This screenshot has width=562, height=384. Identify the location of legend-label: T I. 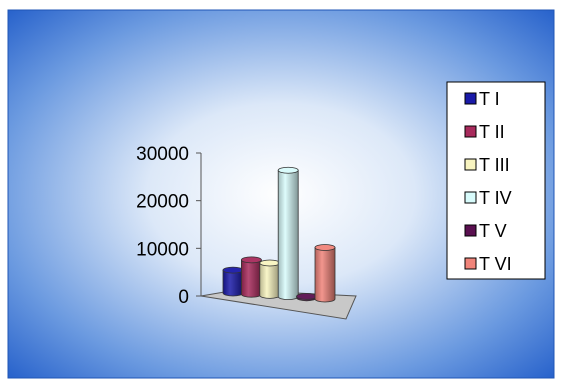
(489, 99).